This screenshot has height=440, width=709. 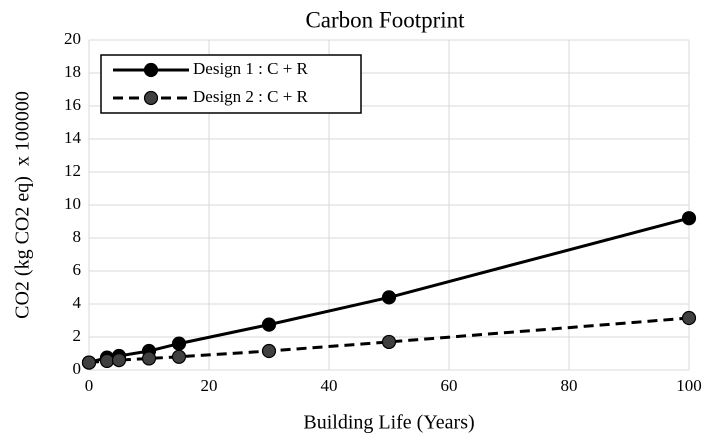 I want to click on x-tick-label: 100, so click(x=689, y=385).